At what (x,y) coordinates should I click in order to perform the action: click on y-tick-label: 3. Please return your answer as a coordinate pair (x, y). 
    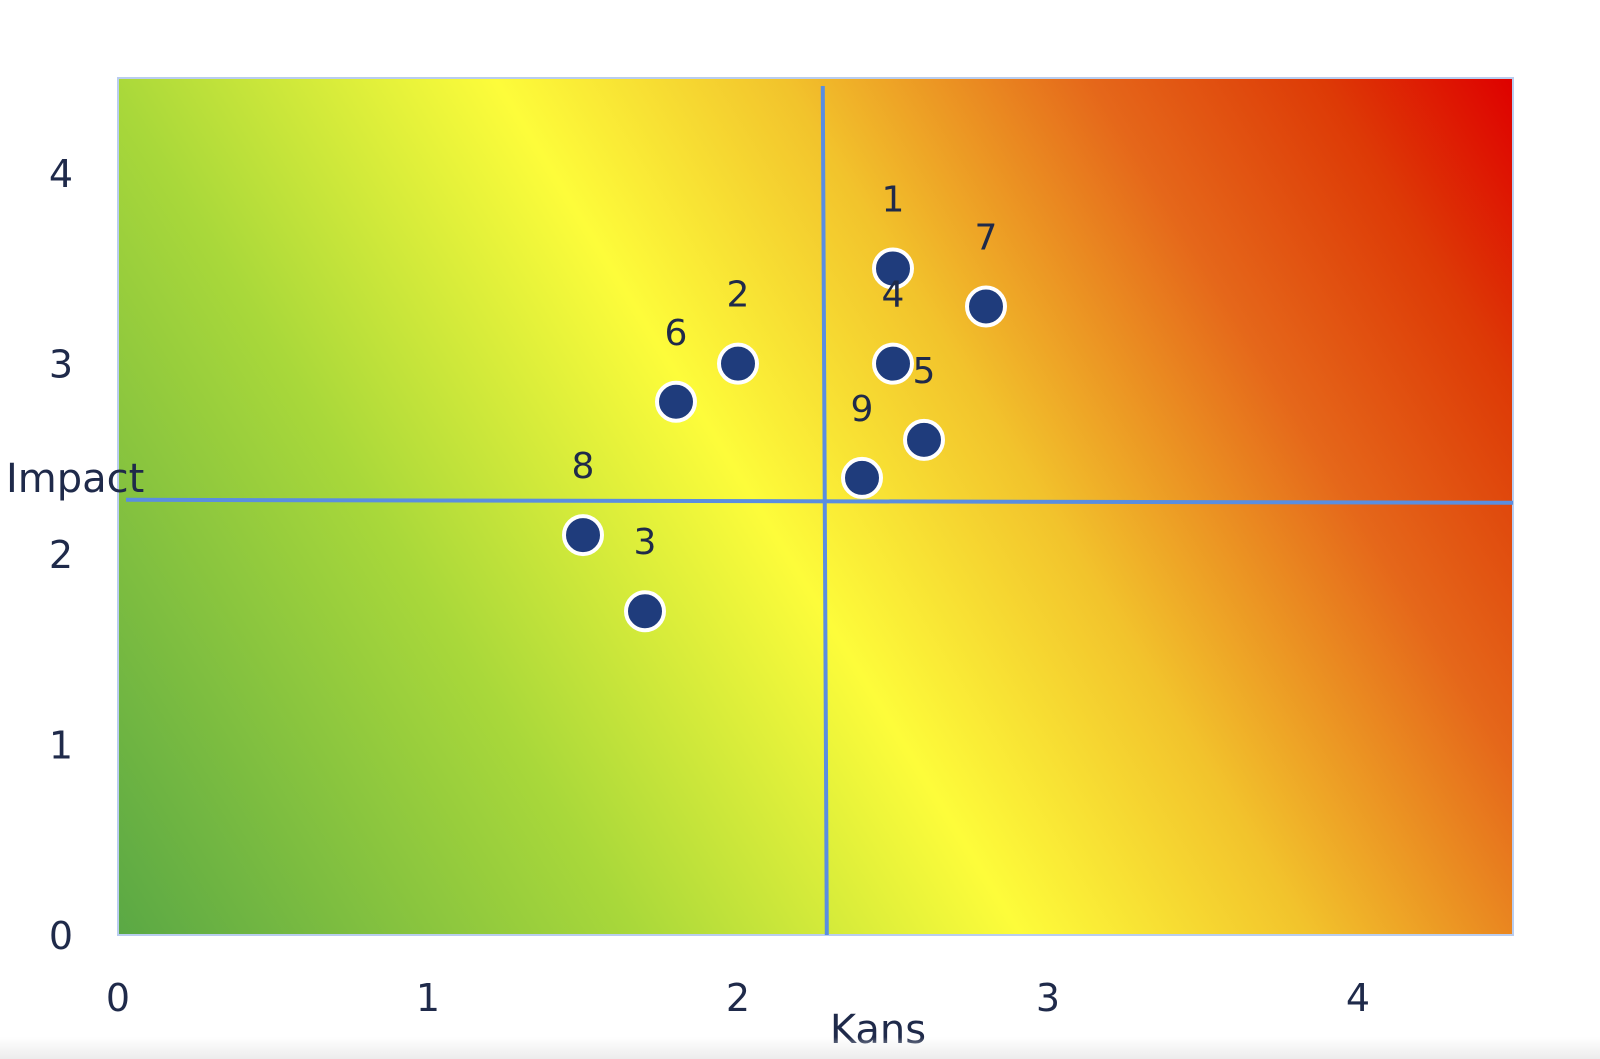
    Looking at the image, I should click on (61, 365).